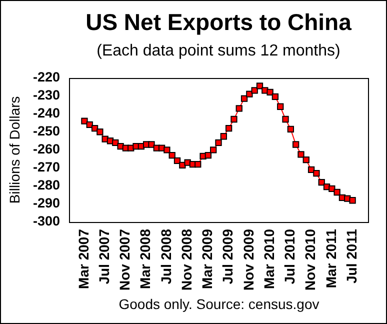 Image resolution: width=387 pixels, height=324 pixels. I want to click on x-tick-label: Nov 2009, so click(248, 259).